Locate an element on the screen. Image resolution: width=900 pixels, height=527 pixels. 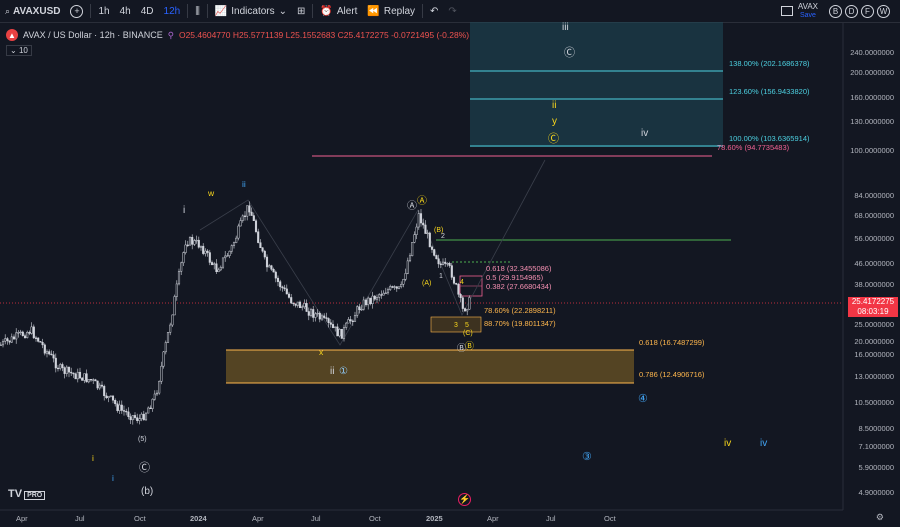
alert-button: ⏰ Alert is located at coordinates (338, 11).